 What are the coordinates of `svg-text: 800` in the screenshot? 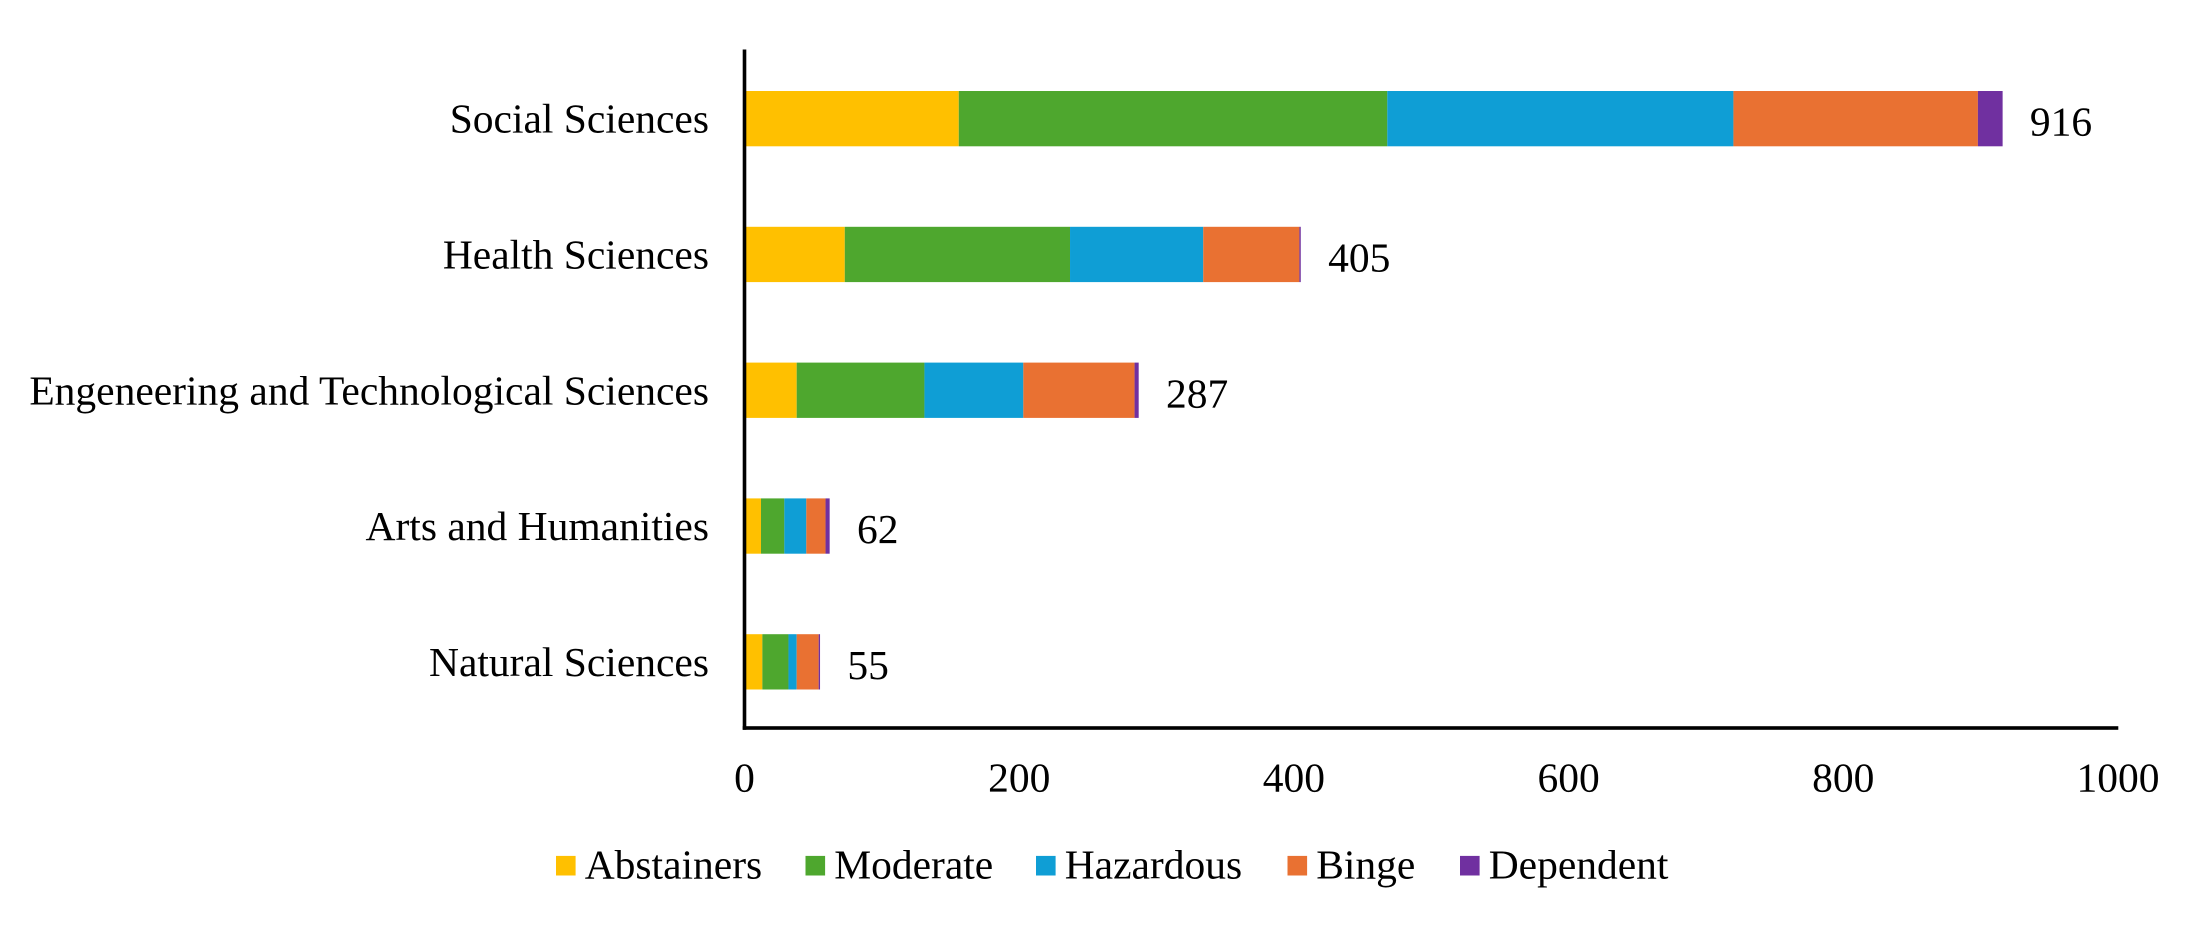 It's located at (1843, 778).